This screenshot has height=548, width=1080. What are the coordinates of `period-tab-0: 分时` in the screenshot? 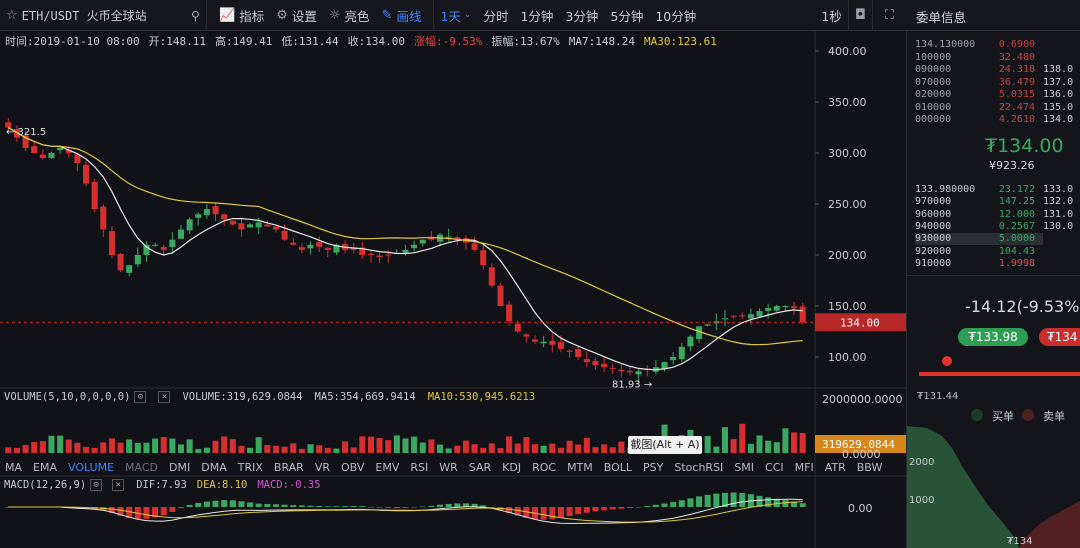 It's located at (495, 15).